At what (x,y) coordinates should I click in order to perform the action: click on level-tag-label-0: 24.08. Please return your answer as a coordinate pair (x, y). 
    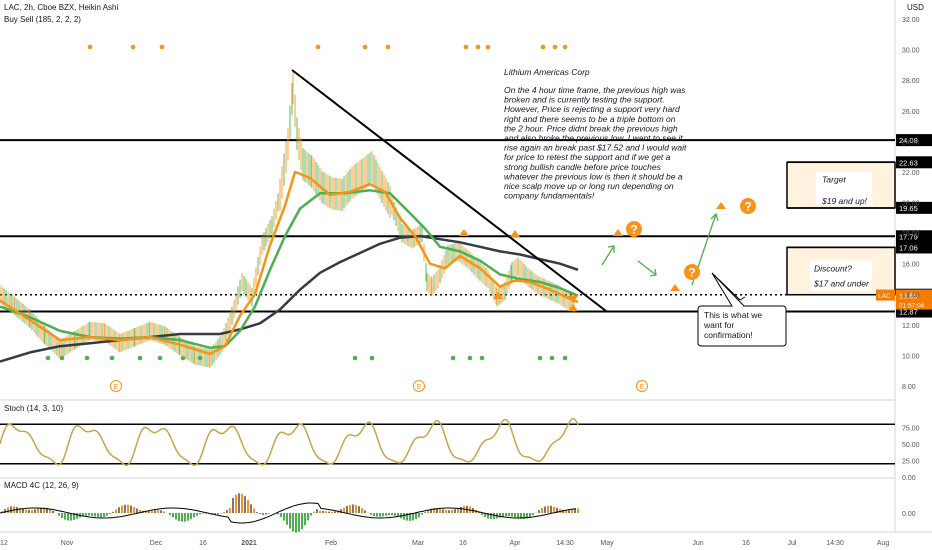
    Looking at the image, I should click on (908, 140).